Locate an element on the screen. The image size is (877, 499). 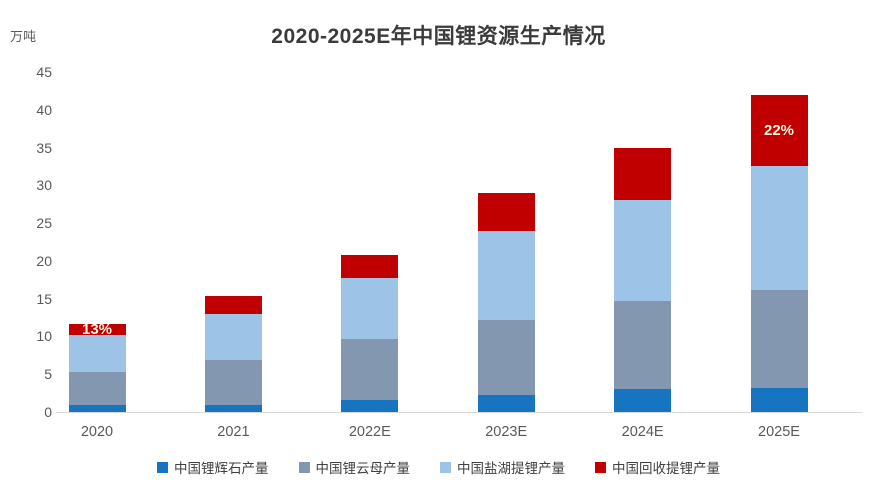
bar-2024E is located at coordinates (643, 279).